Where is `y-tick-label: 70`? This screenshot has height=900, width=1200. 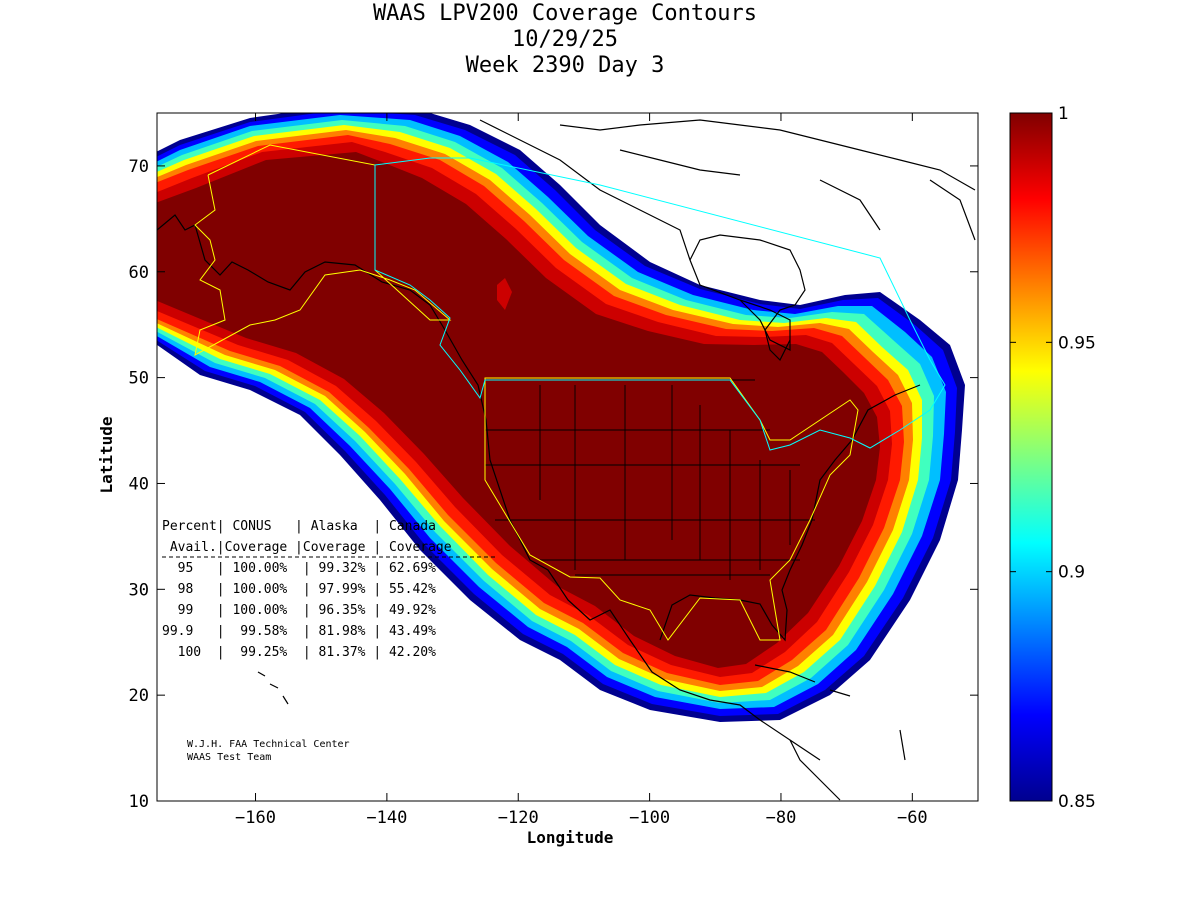 y-tick-label: 70 is located at coordinates (139, 167).